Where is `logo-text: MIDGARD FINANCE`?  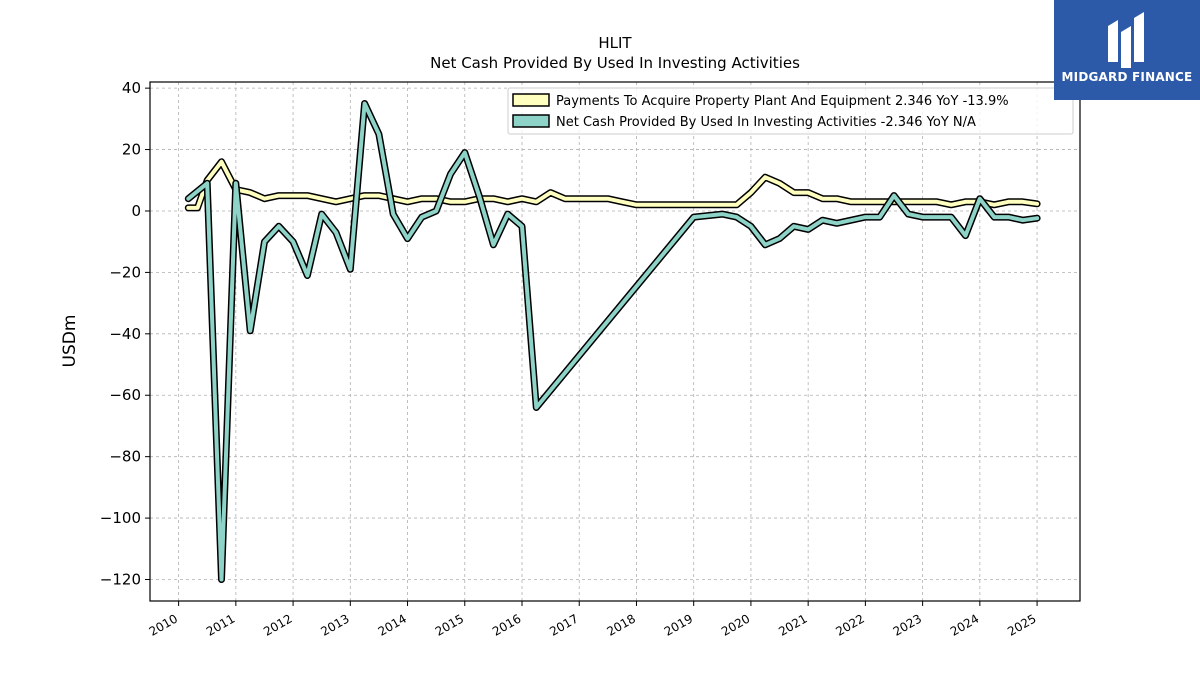 logo-text: MIDGARD FINANCE is located at coordinates (1127, 77).